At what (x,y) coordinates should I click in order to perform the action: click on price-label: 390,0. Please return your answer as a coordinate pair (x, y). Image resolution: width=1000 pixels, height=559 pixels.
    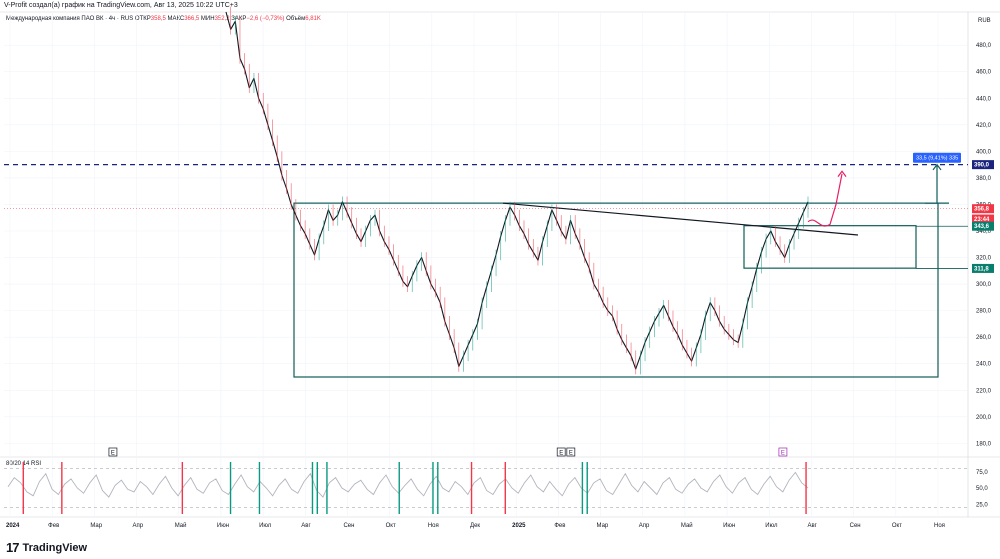
    Looking at the image, I should click on (982, 166).